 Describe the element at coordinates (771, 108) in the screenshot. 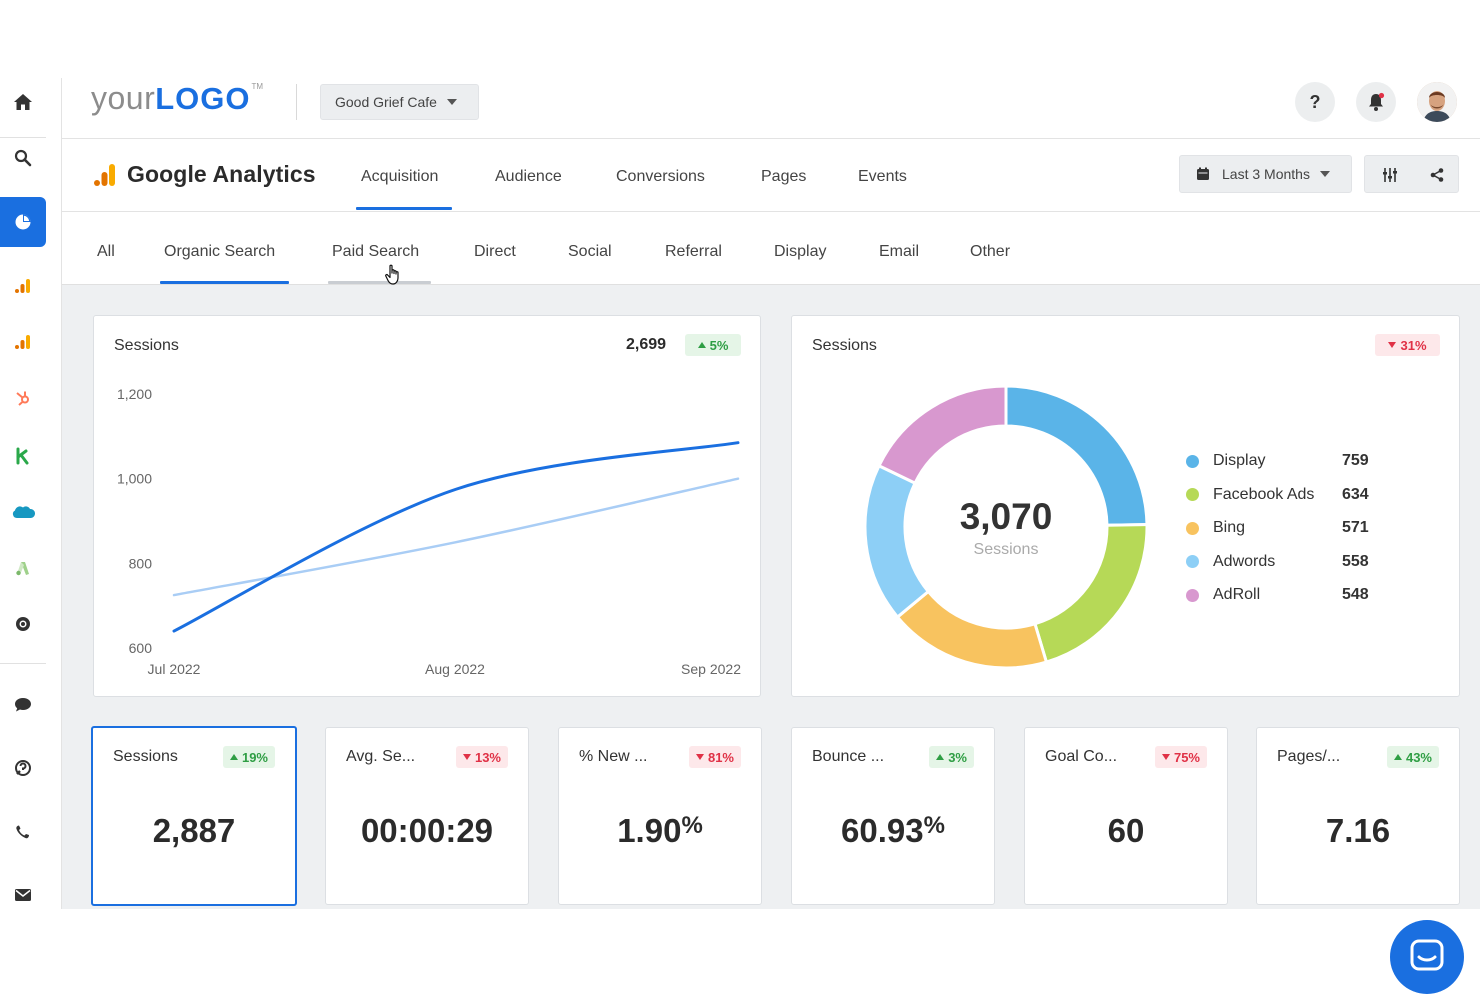

I see `top-bar: your LOGO TM Good Grief Cafe ?` at that location.